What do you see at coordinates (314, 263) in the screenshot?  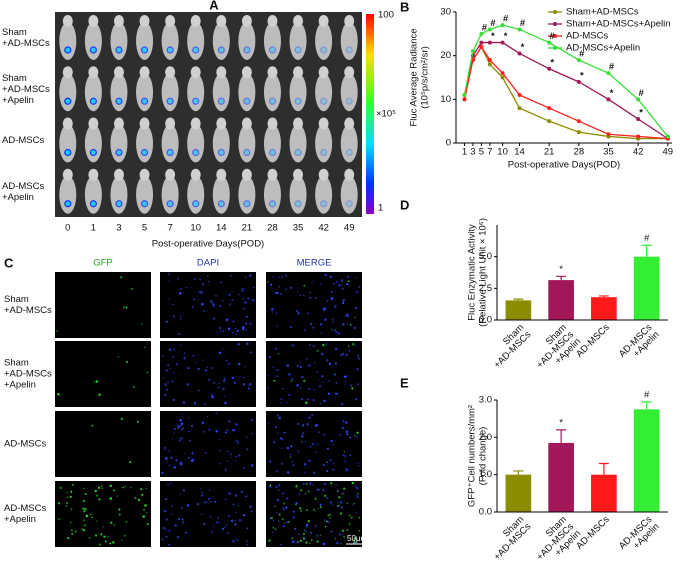 I see `column-header: MERGE` at bounding box center [314, 263].